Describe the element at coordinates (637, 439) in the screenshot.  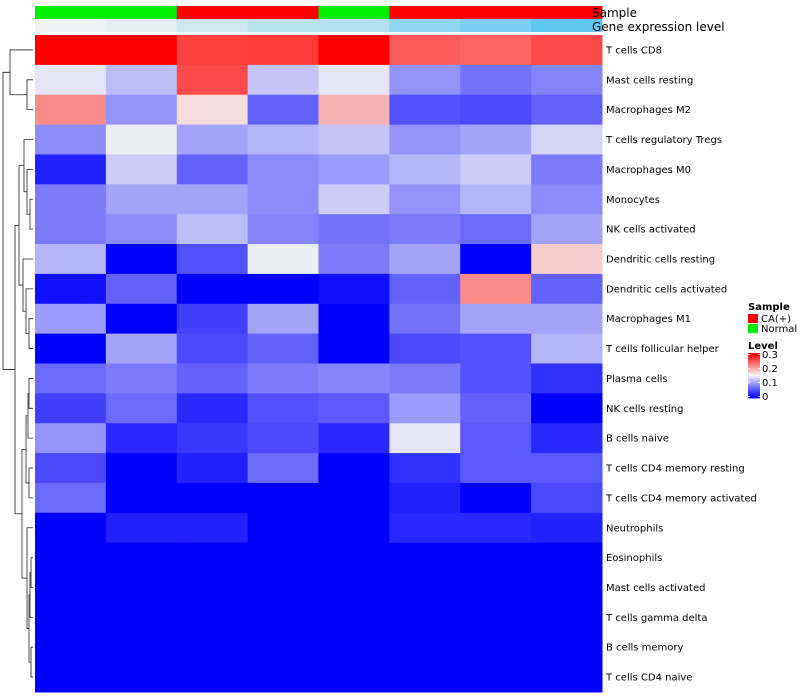
I see `row-label: B cells naive` at that location.